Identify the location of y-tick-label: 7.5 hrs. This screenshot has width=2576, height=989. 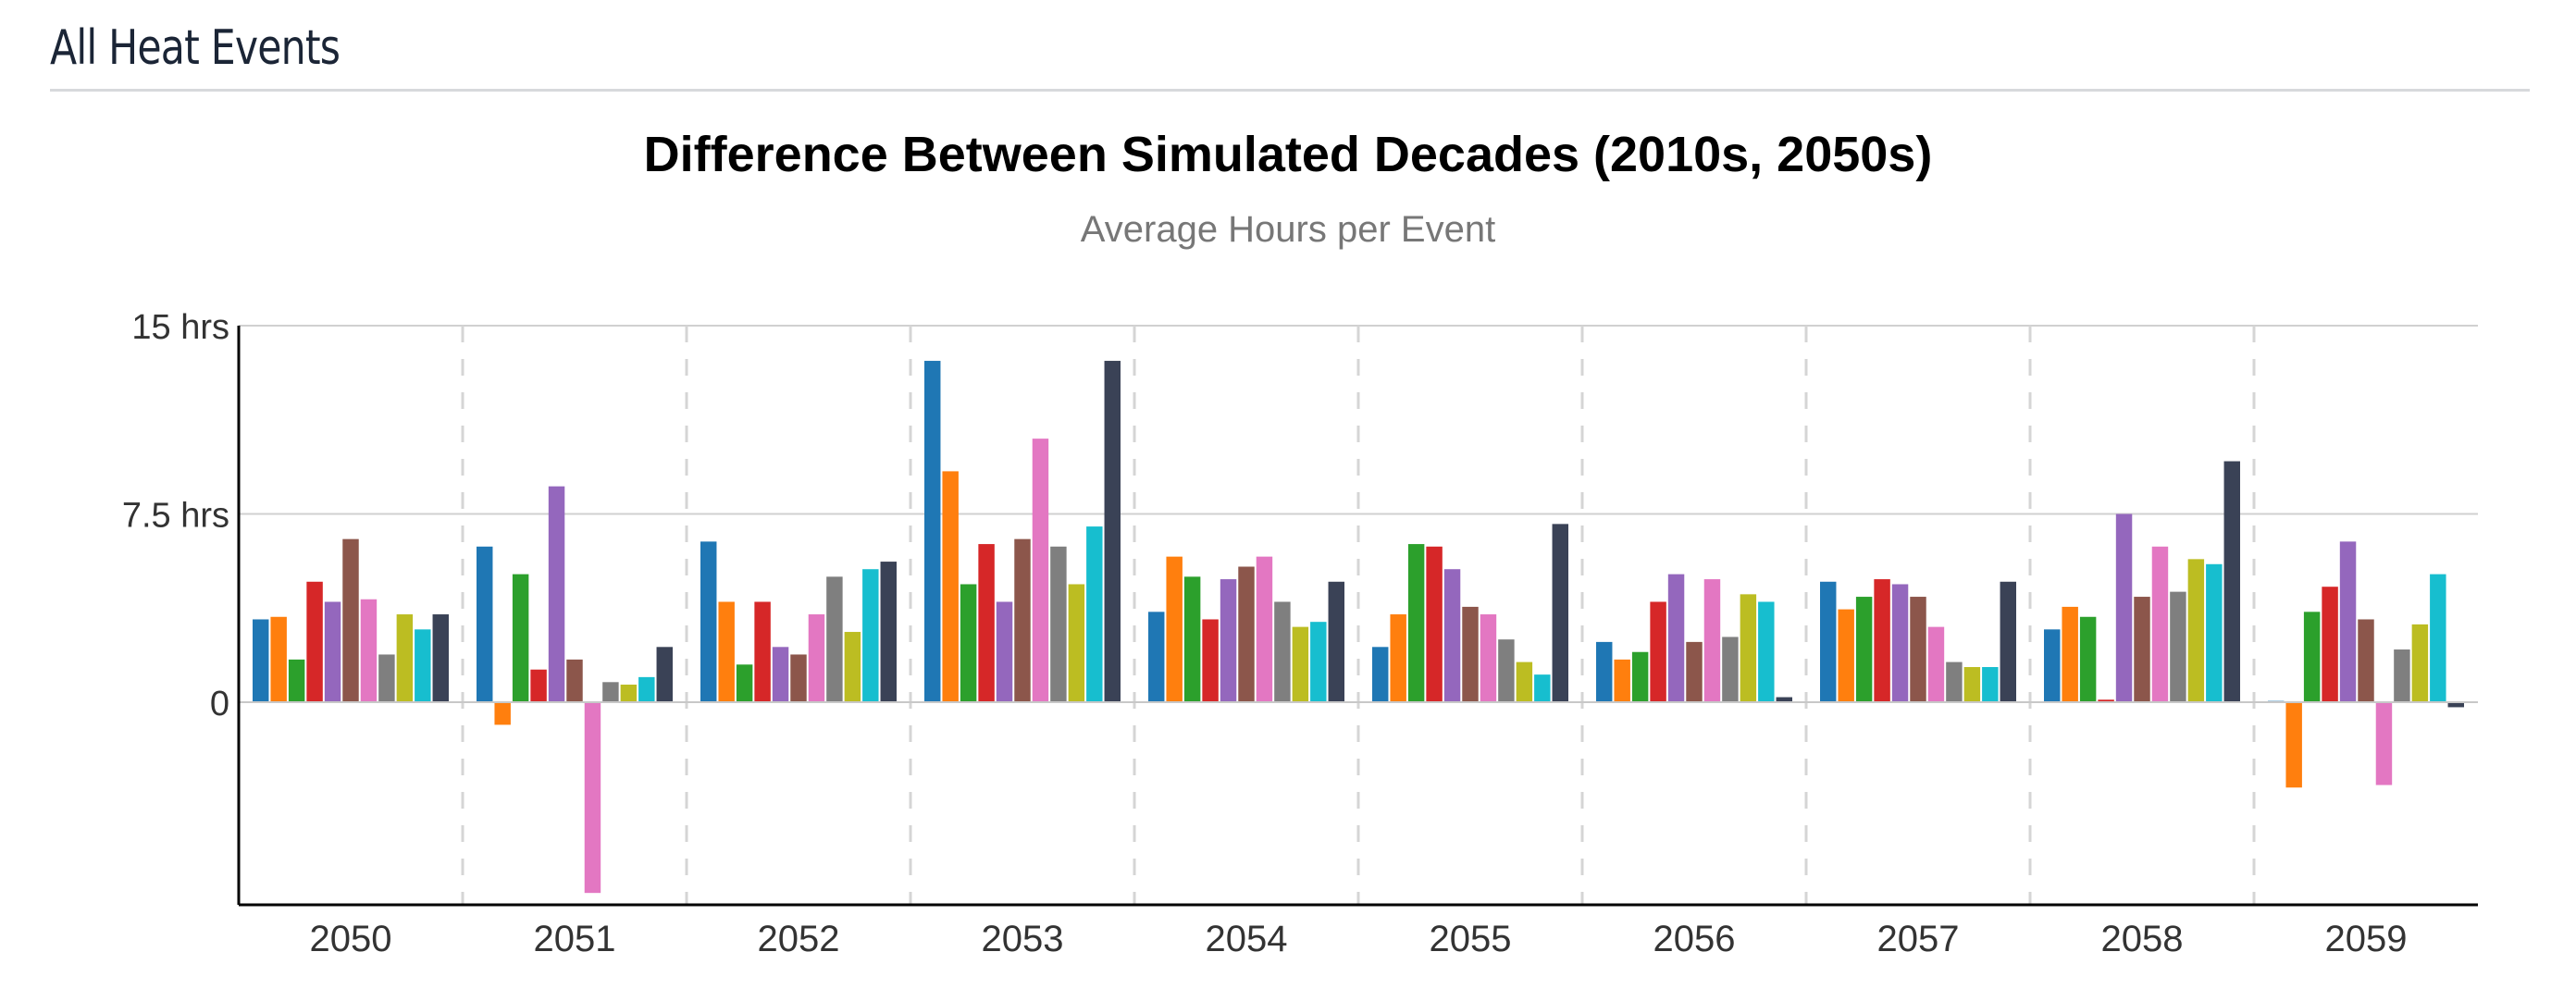
(176, 516).